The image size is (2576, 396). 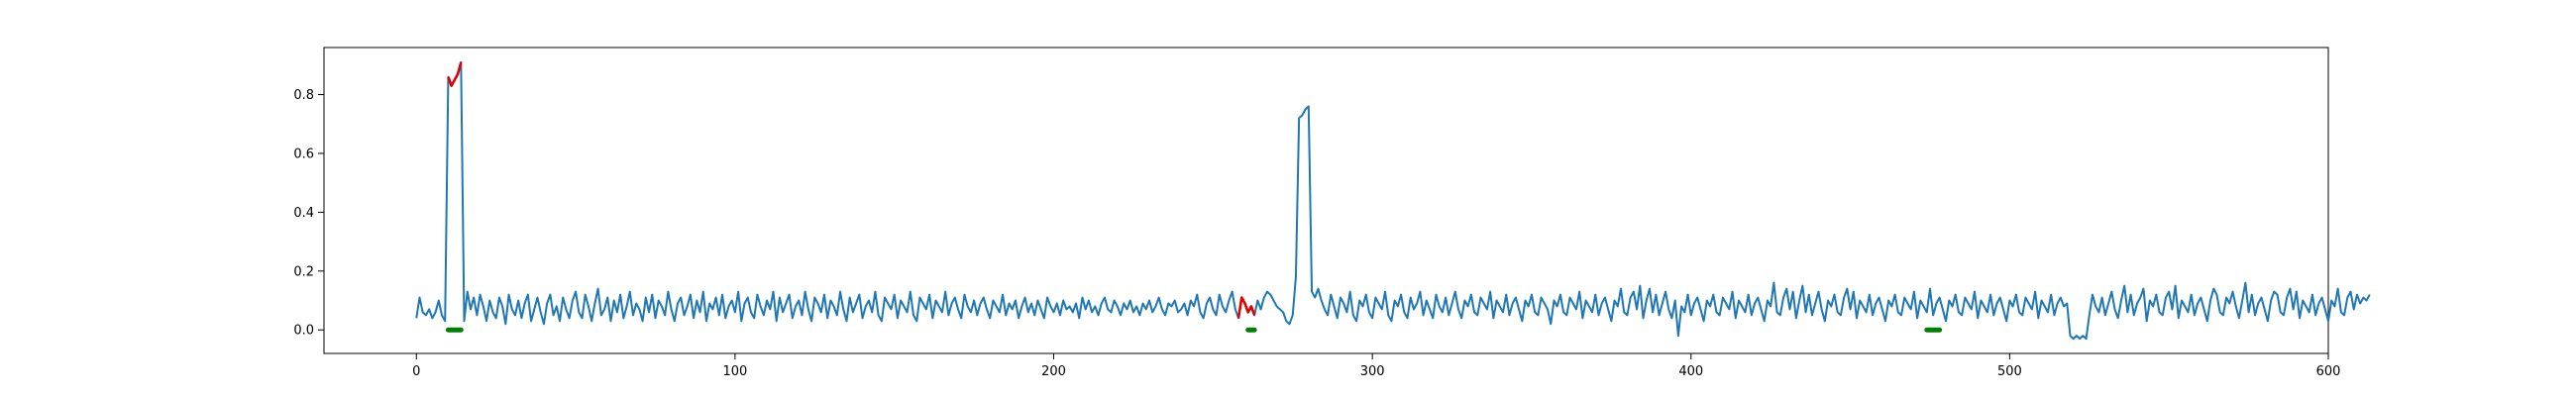 What do you see at coordinates (303, 331) in the screenshot?
I see `y-tick-label: 0.0` at bounding box center [303, 331].